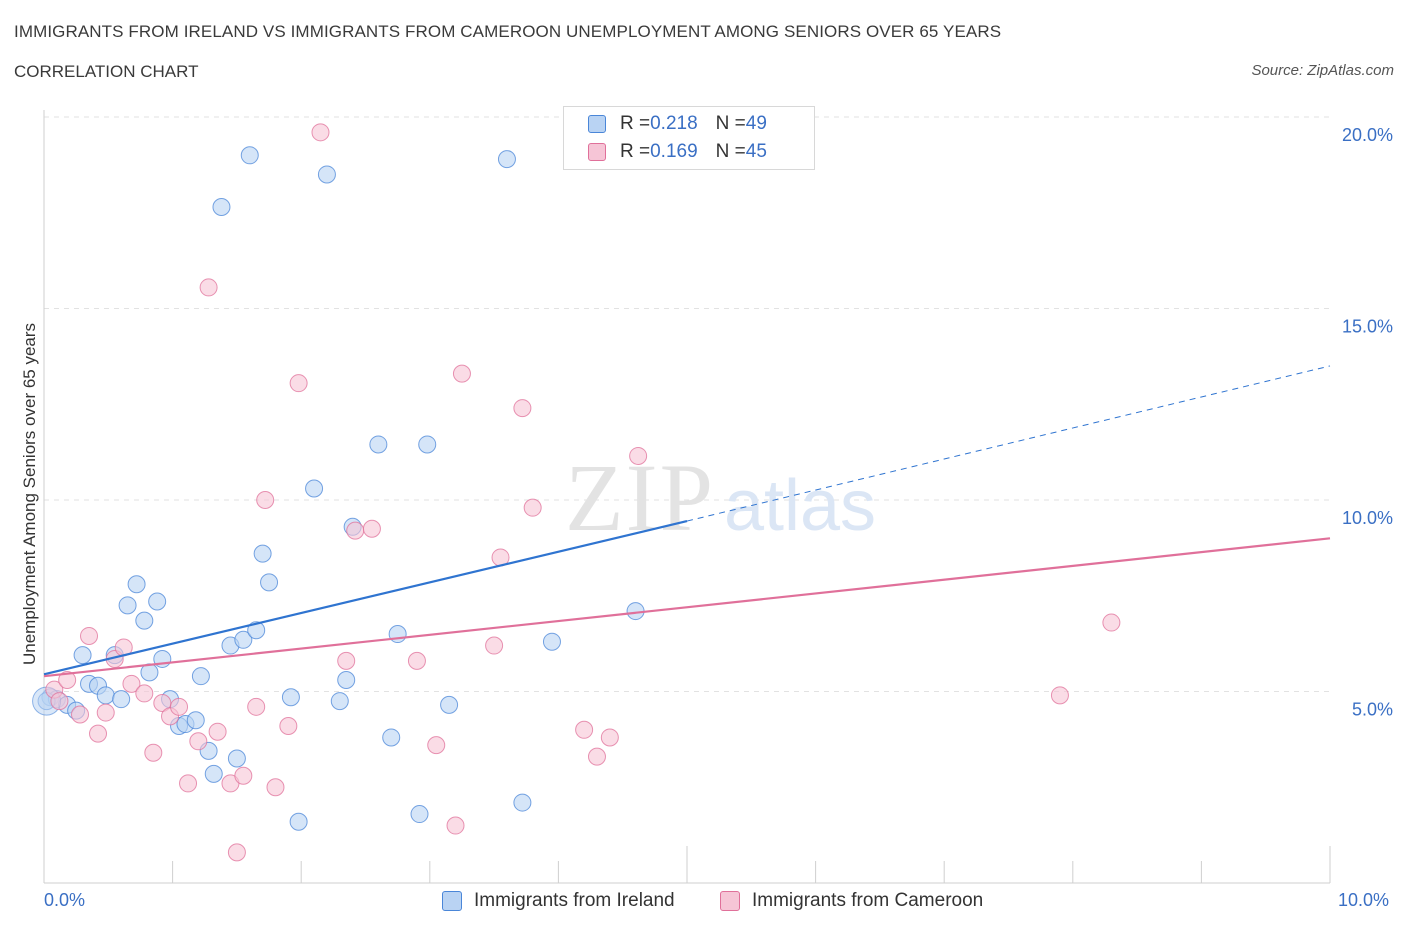 The image size is (1406, 930). I want to click on cameroon-legend-swatch-icon, so click(730, 901).